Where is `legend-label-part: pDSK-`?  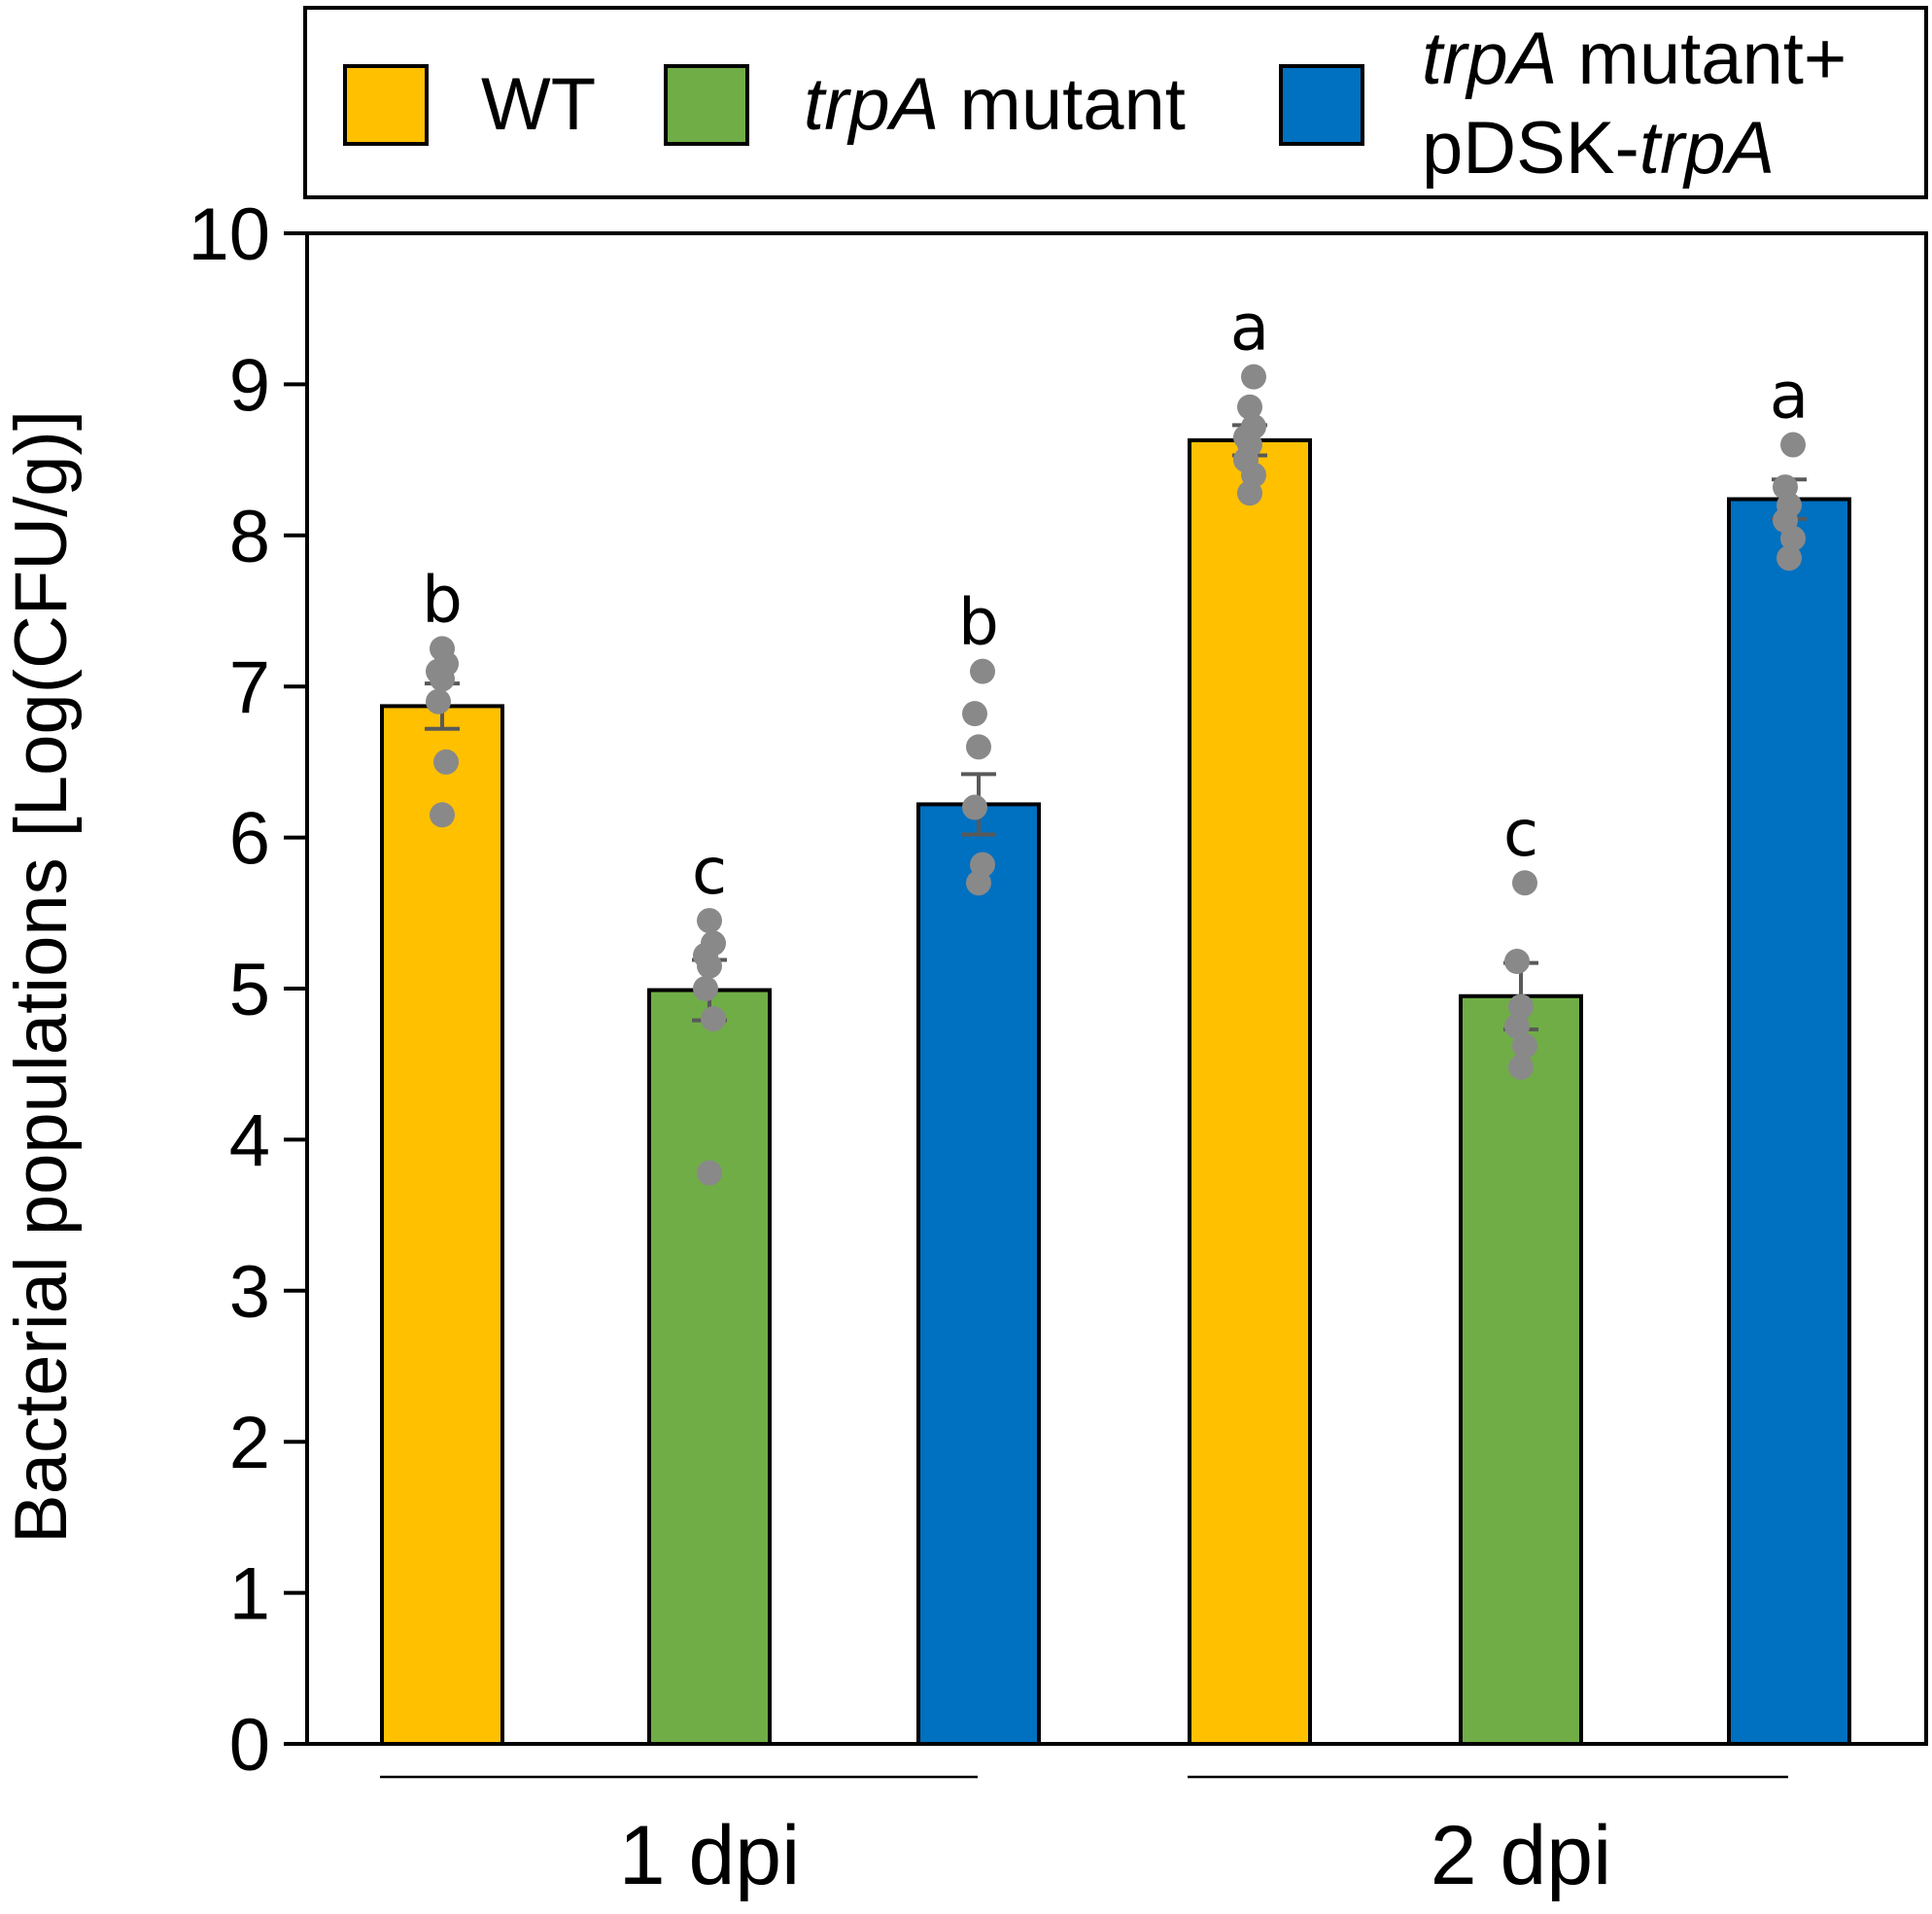
legend-label-part: pDSK- is located at coordinates (1530, 148).